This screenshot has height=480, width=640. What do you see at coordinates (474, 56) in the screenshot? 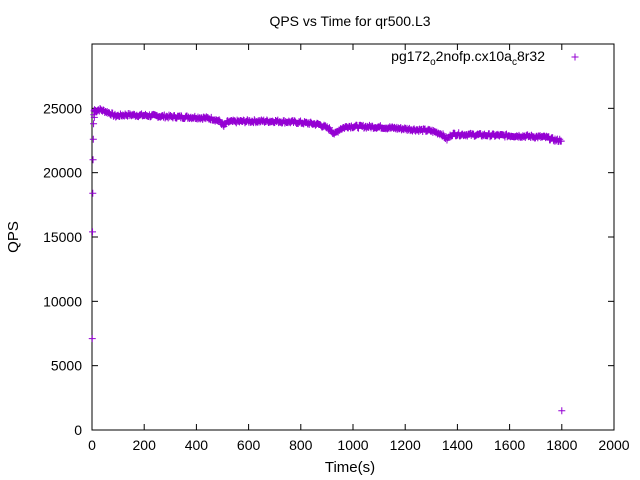
I see `legend-label-part: 2nofp.cx10a` at bounding box center [474, 56].